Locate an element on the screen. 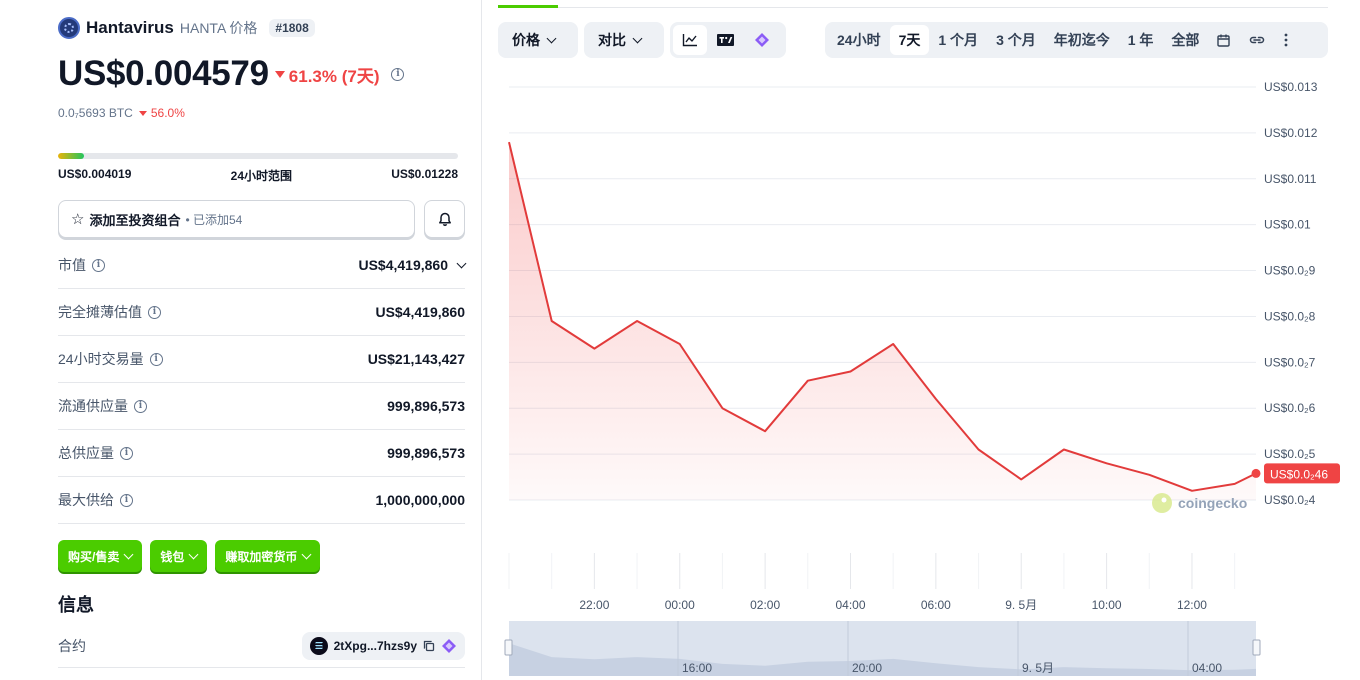 This screenshot has width=1360, height=680. stat-value: 999,896,573 is located at coordinates (426, 406).